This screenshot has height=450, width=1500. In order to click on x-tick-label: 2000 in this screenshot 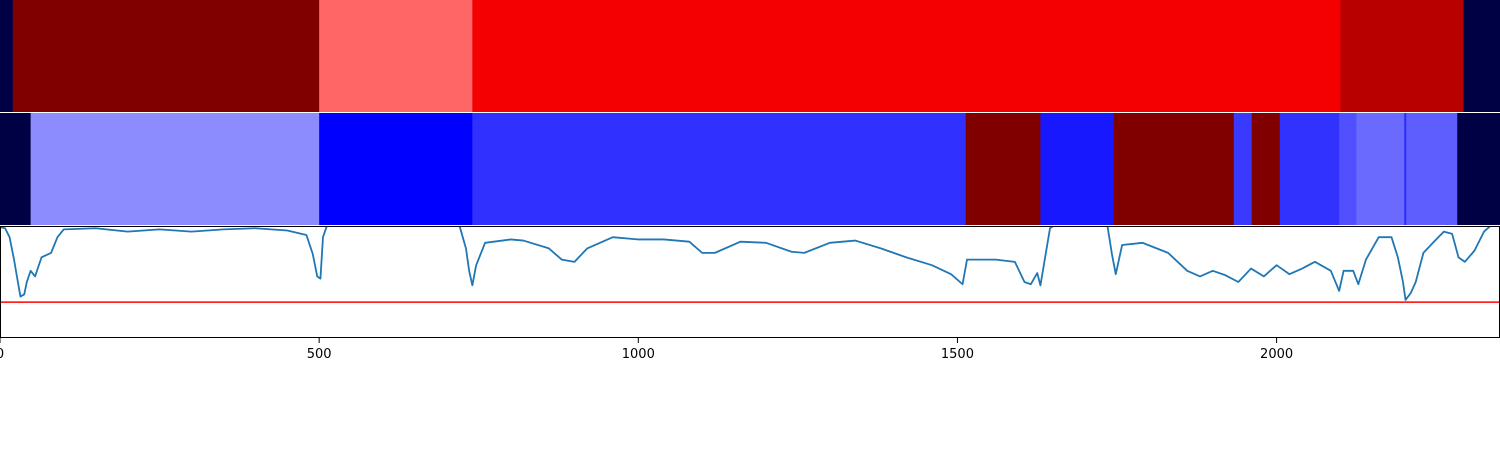, I will do `click(1276, 354)`.